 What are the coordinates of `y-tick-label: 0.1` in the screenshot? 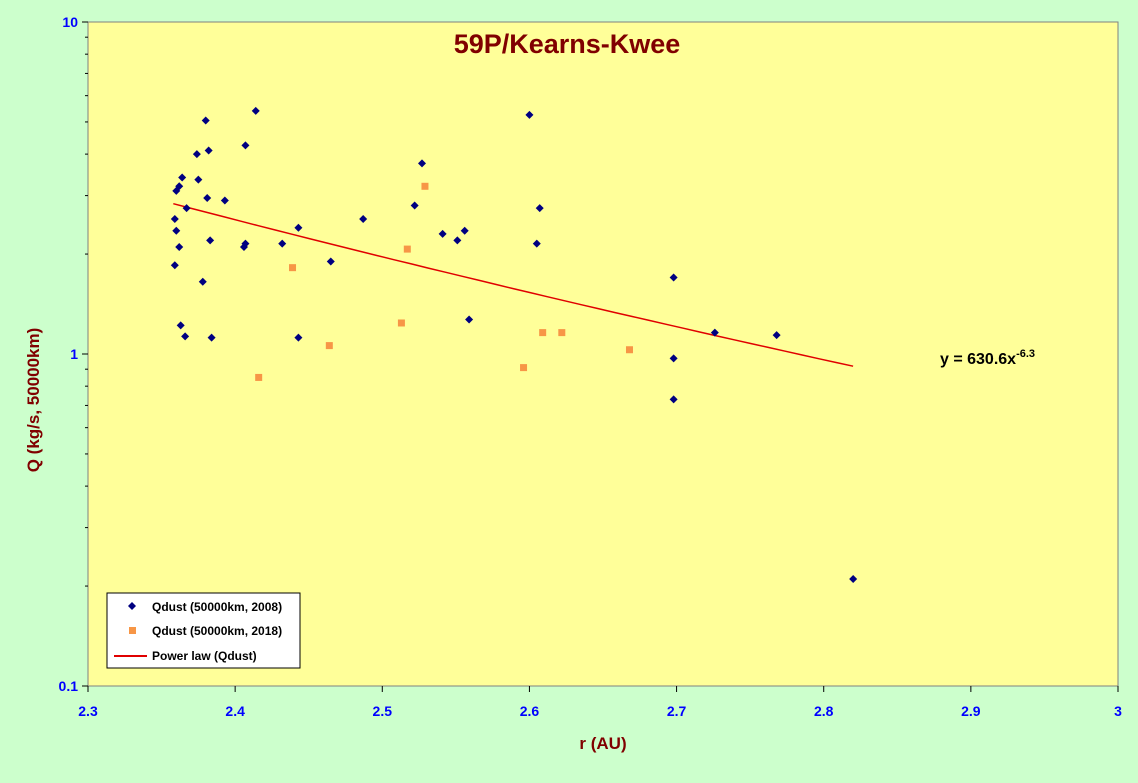 It's located at (69, 686).